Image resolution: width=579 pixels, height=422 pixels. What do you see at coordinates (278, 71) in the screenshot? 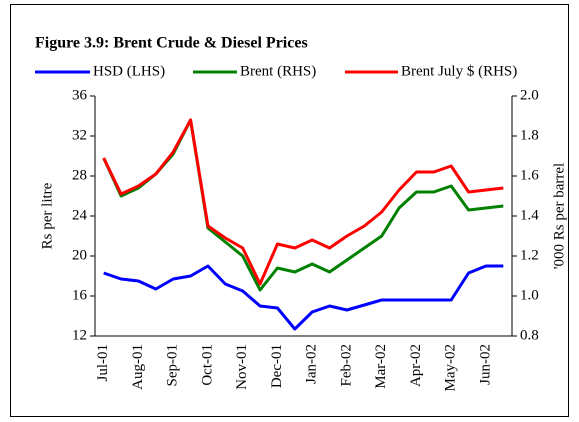
I see `legend-label: Brent (RHS)` at bounding box center [278, 71].